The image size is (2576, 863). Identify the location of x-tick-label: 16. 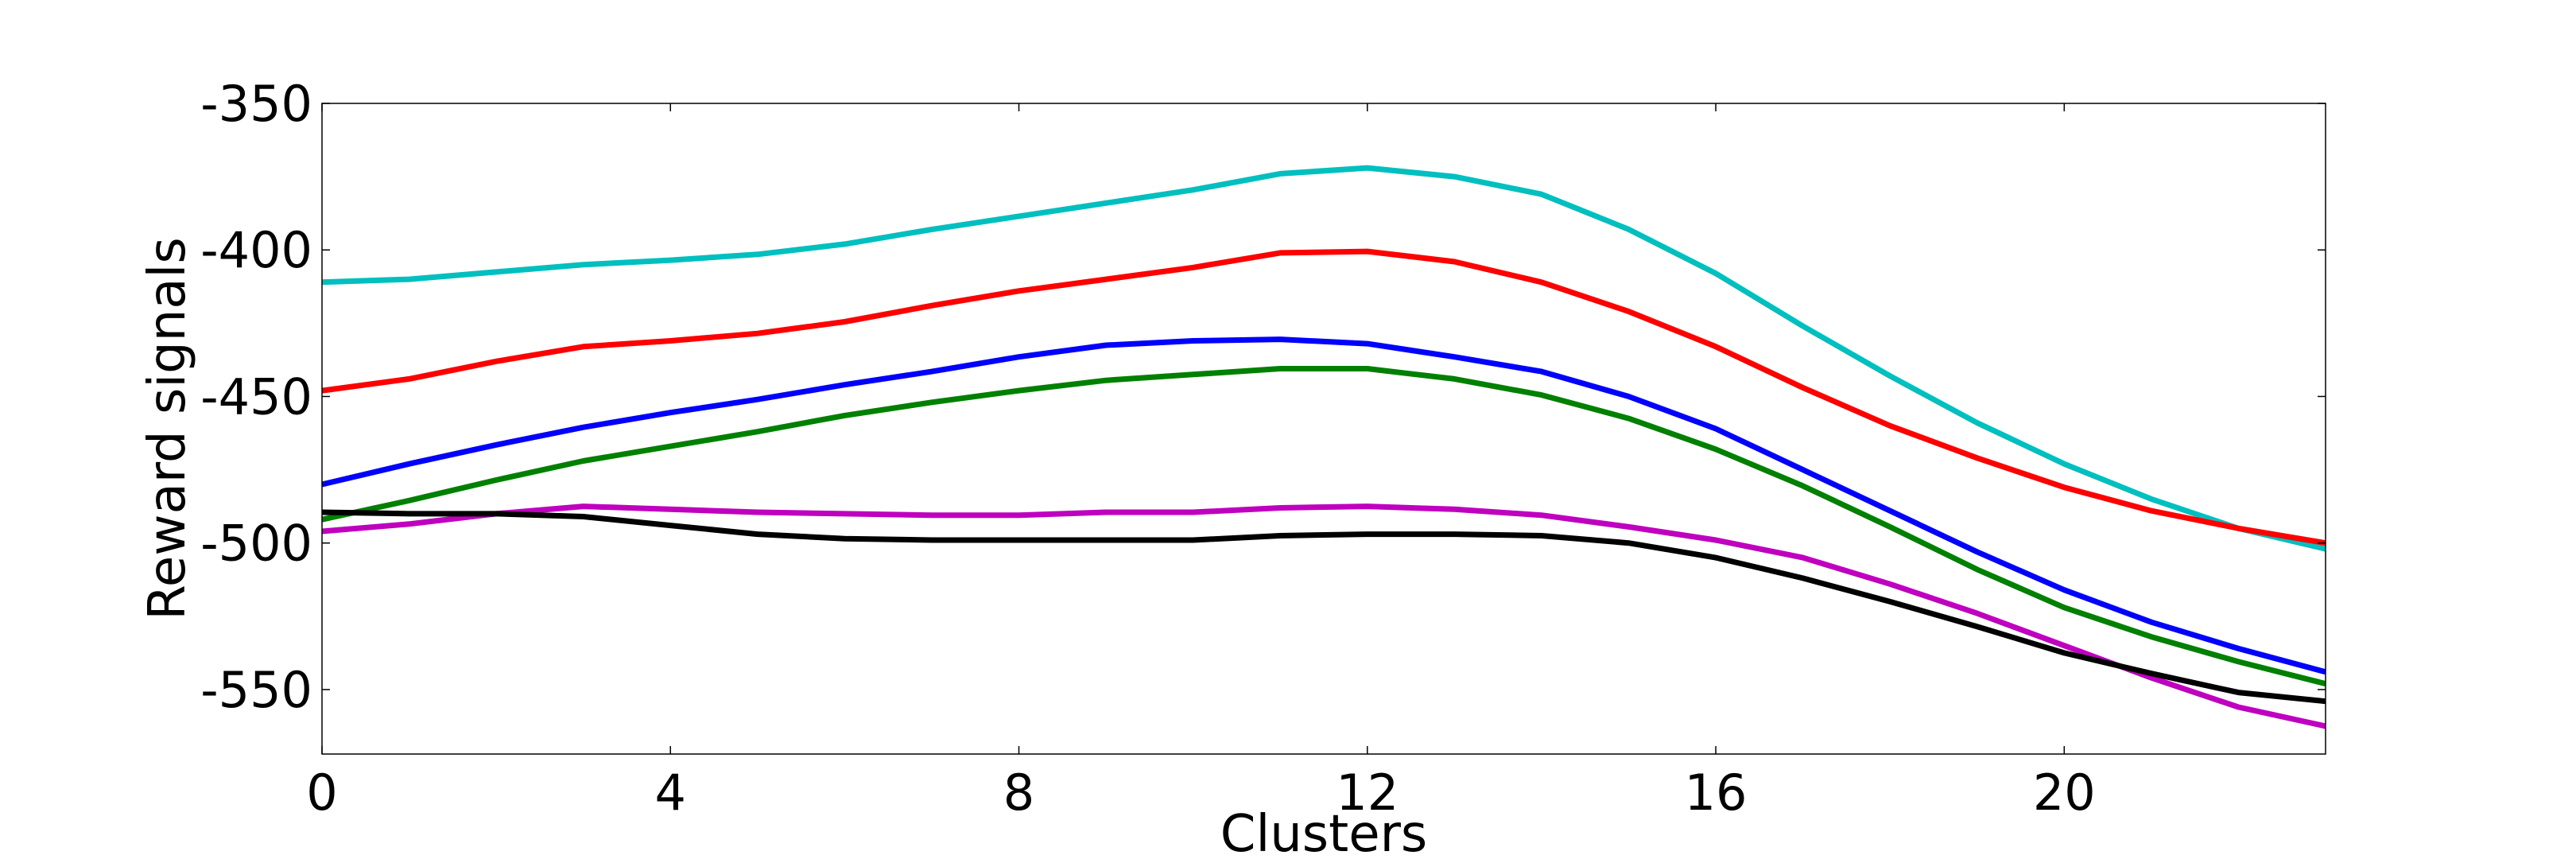
(1717, 793).